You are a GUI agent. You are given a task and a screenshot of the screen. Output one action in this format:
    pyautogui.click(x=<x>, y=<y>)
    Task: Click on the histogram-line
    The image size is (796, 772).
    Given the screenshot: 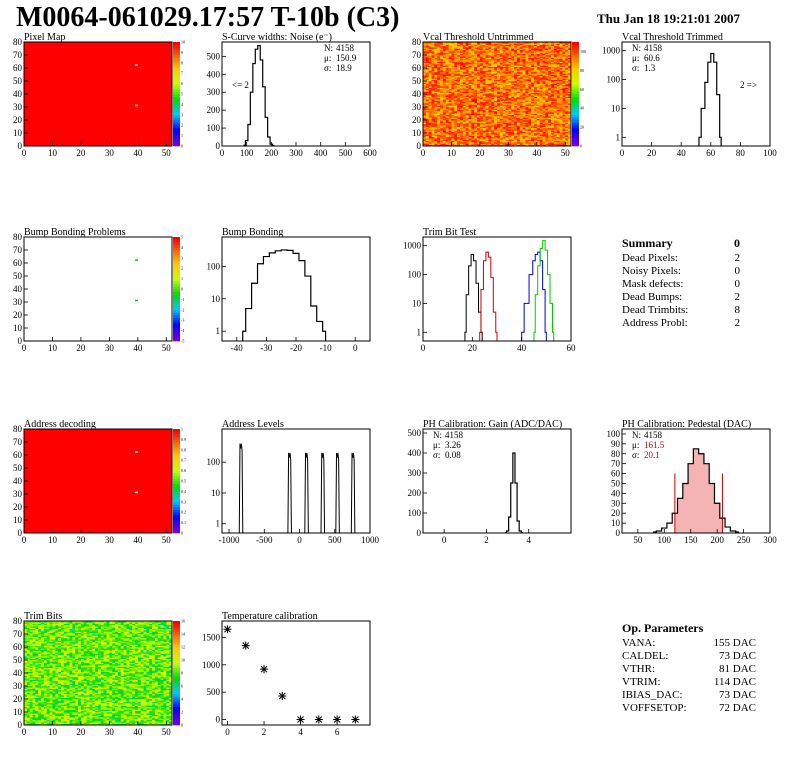 What is the action you would take?
    pyautogui.click(x=259, y=95)
    